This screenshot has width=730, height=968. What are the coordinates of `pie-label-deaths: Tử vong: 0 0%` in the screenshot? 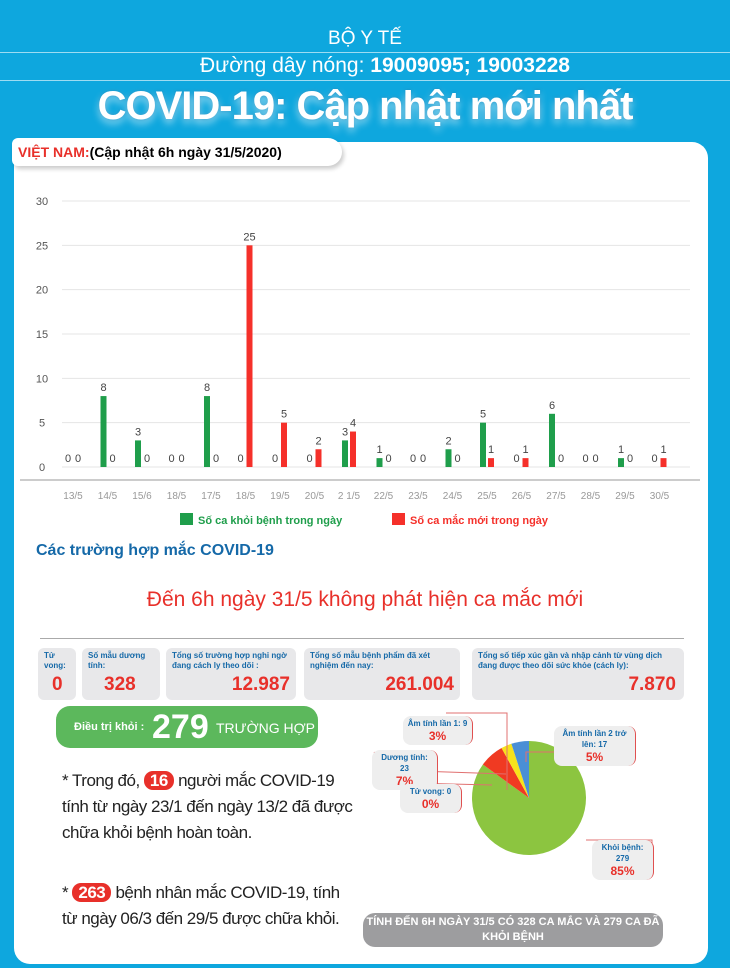 It's located at (431, 798).